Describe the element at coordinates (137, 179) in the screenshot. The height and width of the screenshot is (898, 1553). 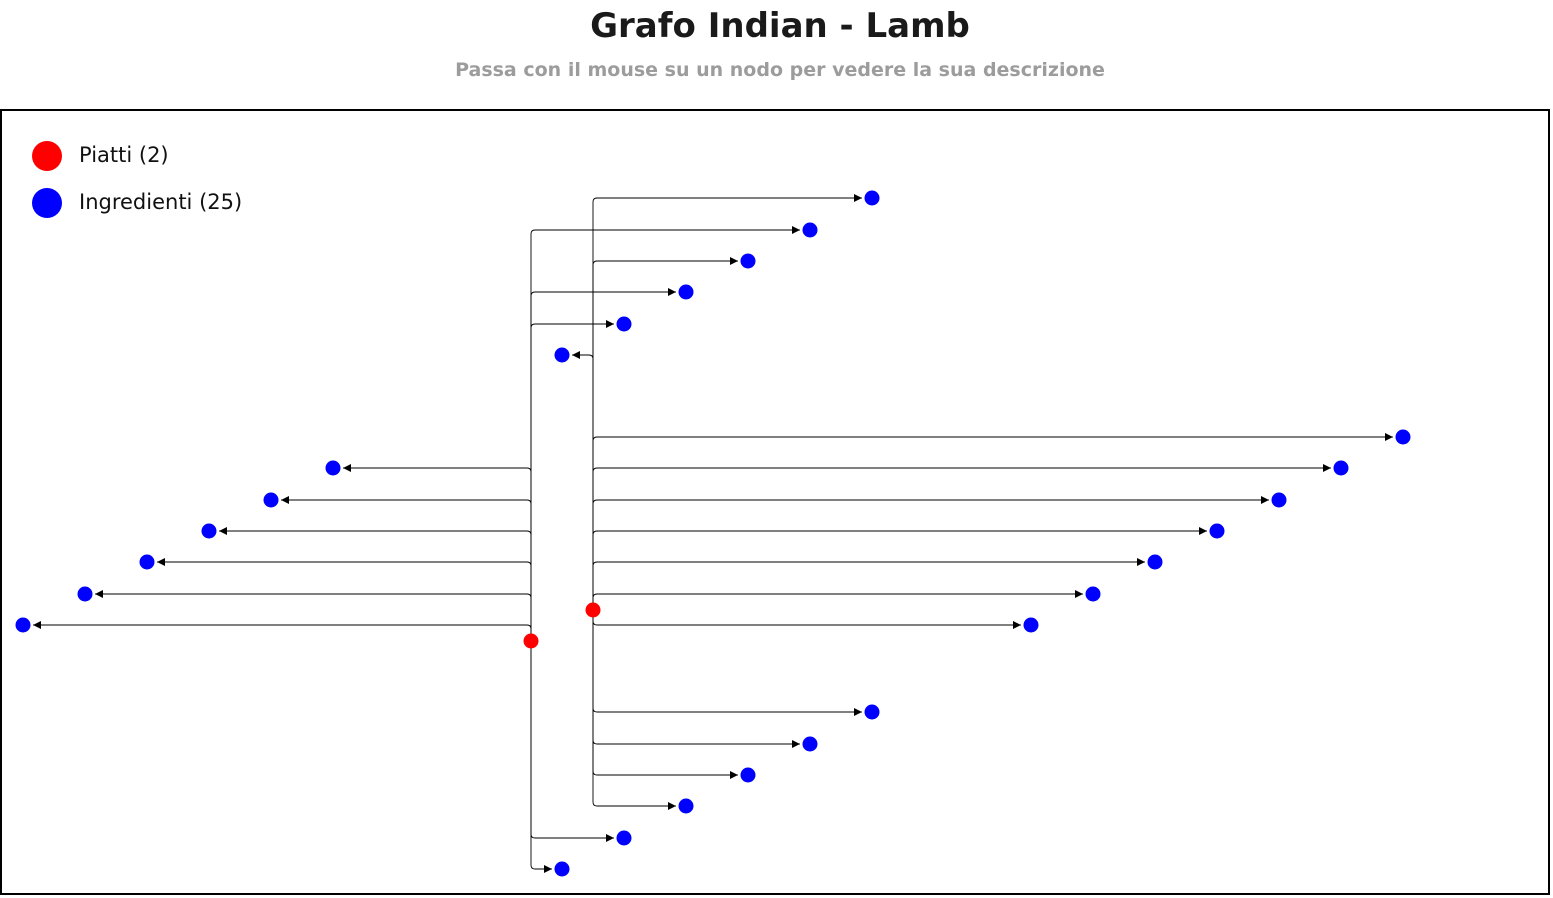
I see `legend: Piatti (2) Ingredienti (25)` at that location.